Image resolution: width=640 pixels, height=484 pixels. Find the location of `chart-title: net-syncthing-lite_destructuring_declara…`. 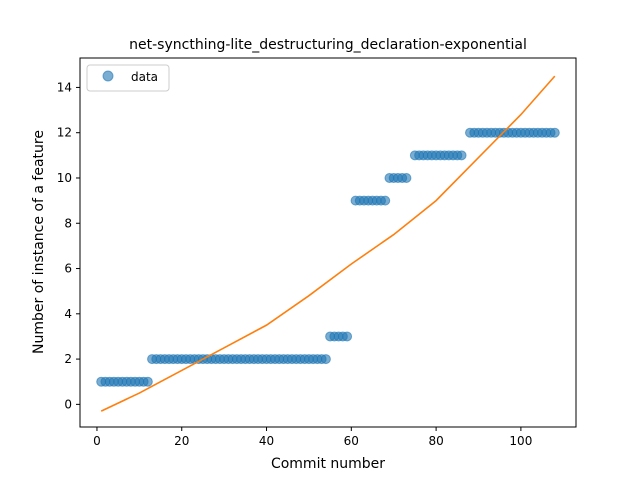

chart-title: net-syncthing-lite_destructuring_declara… is located at coordinates (328, 45).